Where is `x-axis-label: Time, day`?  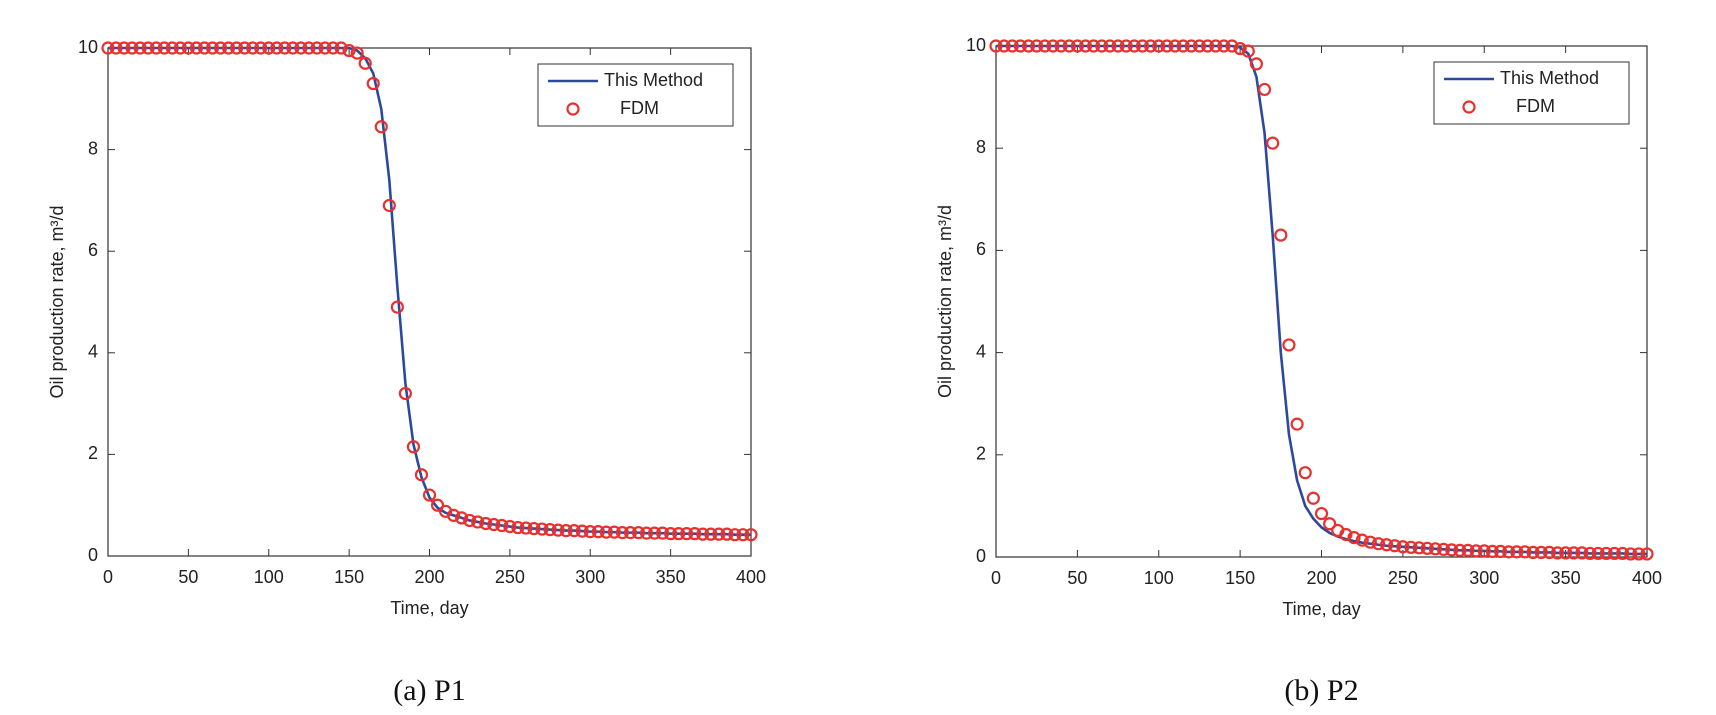
x-axis-label: Time, day is located at coordinates (1321, 609).